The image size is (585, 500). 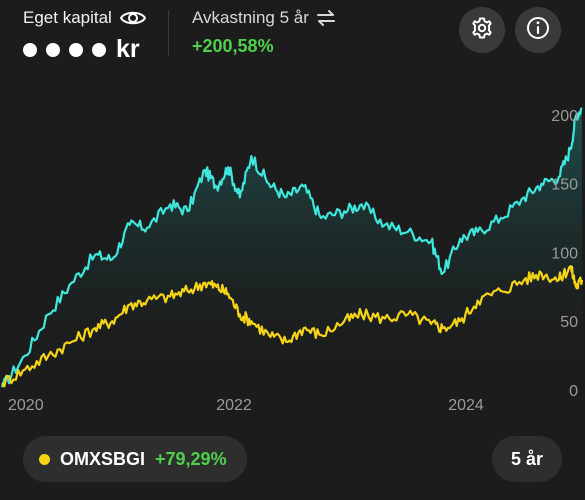 I want to click on y-tick-label: 200, so click(x=564, y=116).